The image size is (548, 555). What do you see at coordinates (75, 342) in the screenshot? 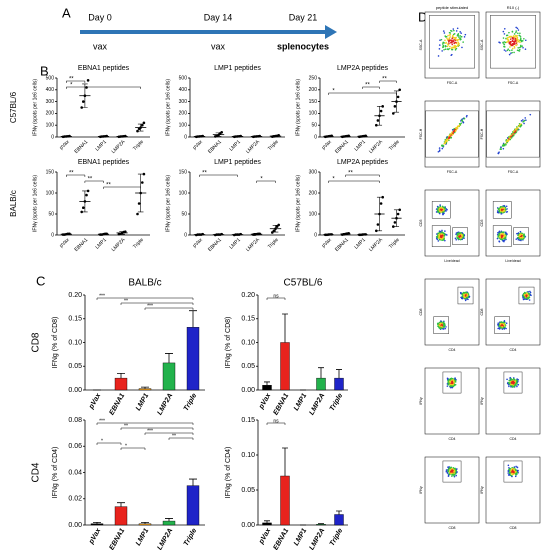
I see `y-tick-label: 0.10` at bounding box center [75, 342].